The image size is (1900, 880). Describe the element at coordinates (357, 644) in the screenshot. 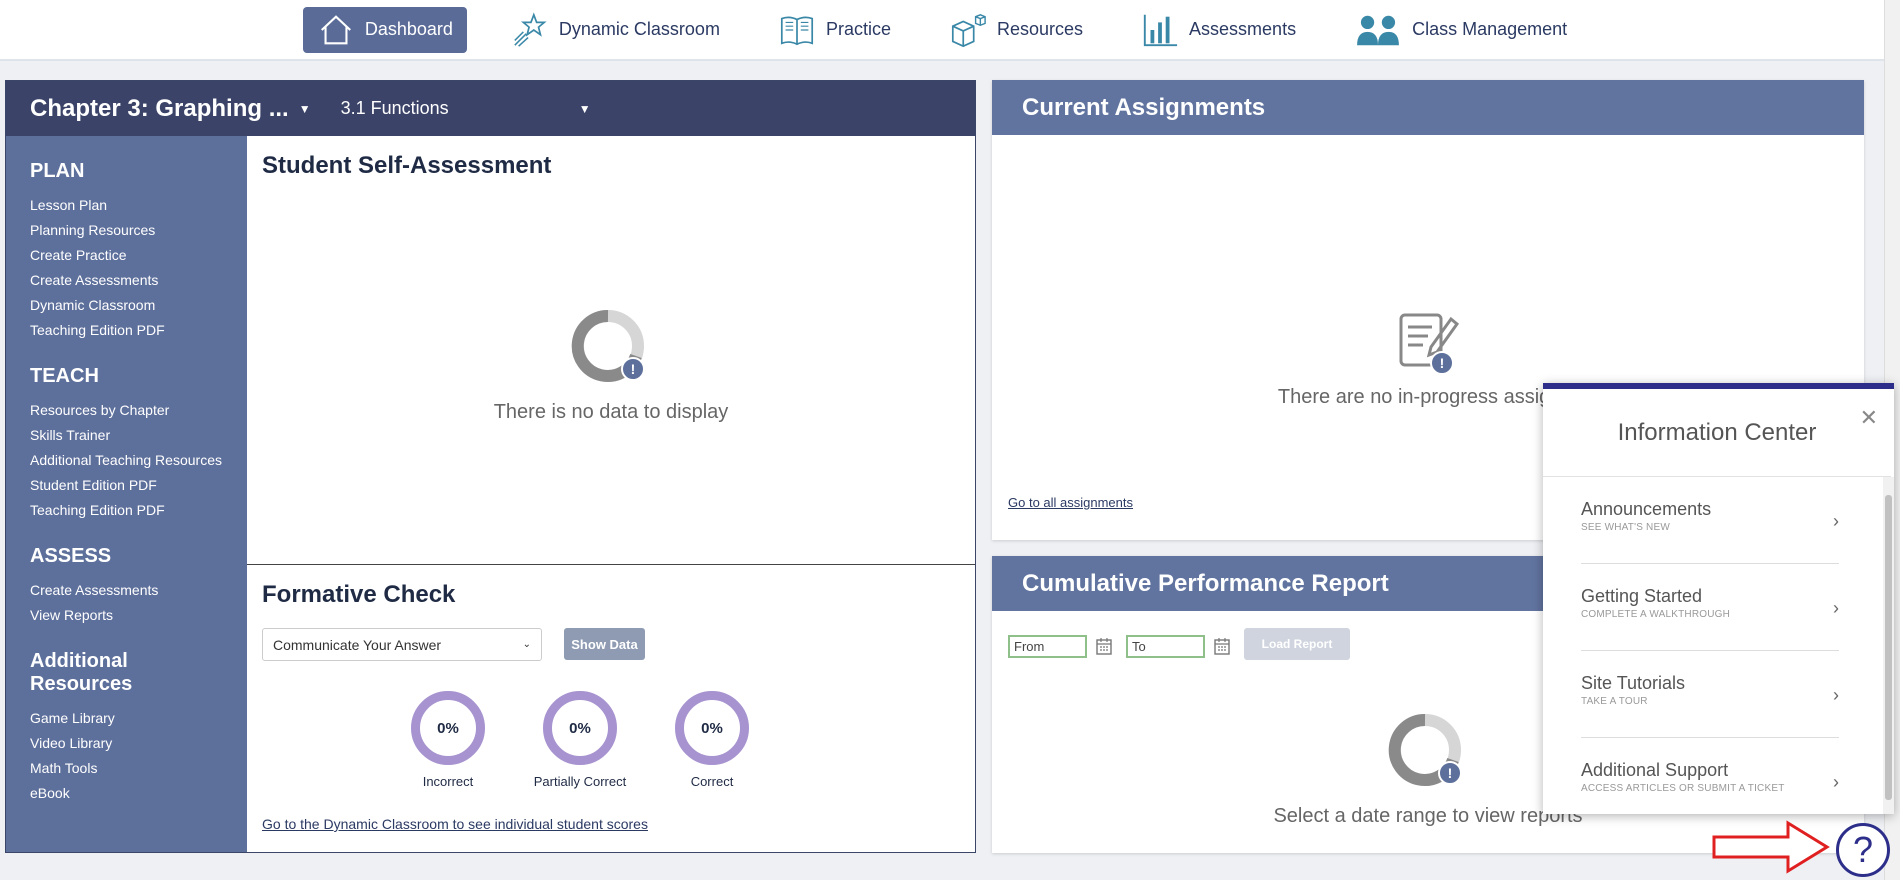

I see `select-value: Communicate Your Answer` at that location.